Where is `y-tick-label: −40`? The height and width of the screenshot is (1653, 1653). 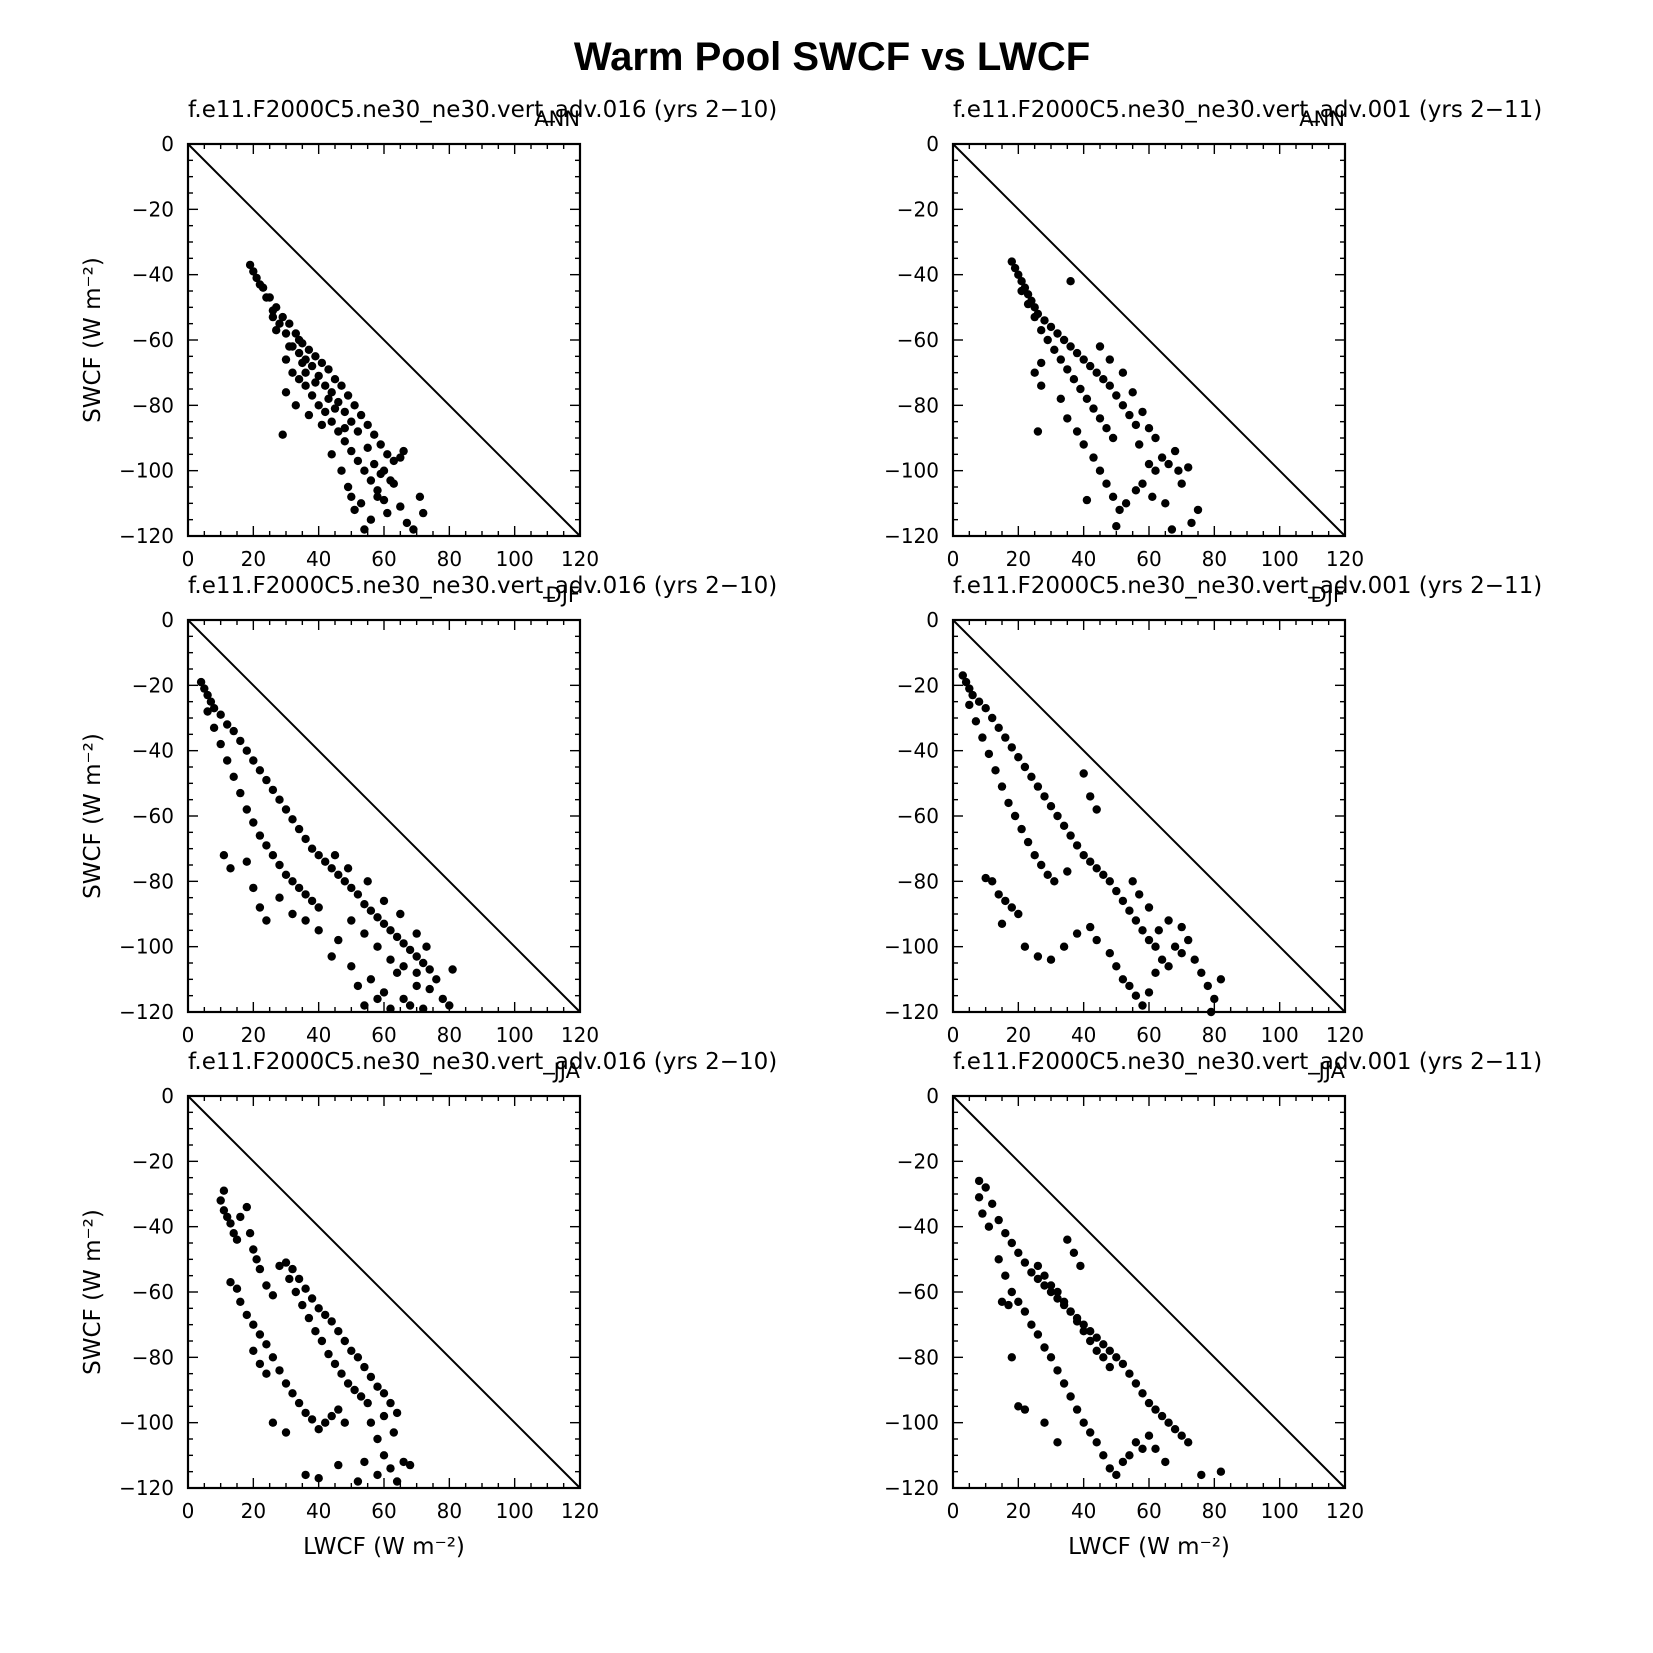 y-tick-label: −40 is located at coordinates (153, 275).